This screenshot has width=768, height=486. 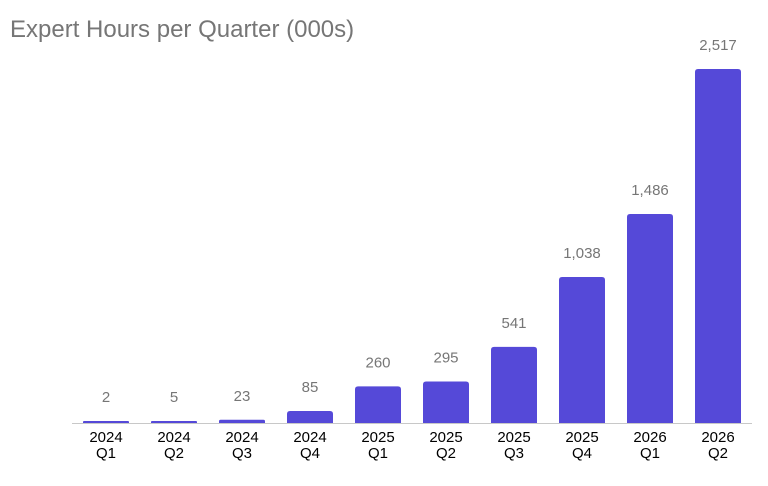 I want to click on x-tick-label: 2024 Q2, so click(x=173, y=445).